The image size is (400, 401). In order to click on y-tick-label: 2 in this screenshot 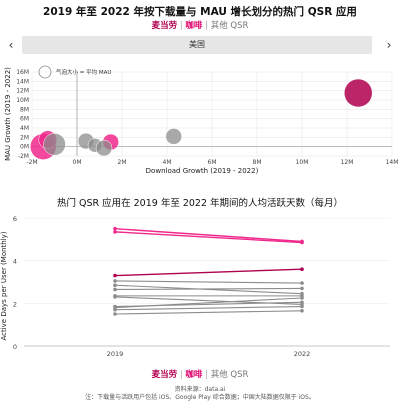, I will do `click(15, 304)`.